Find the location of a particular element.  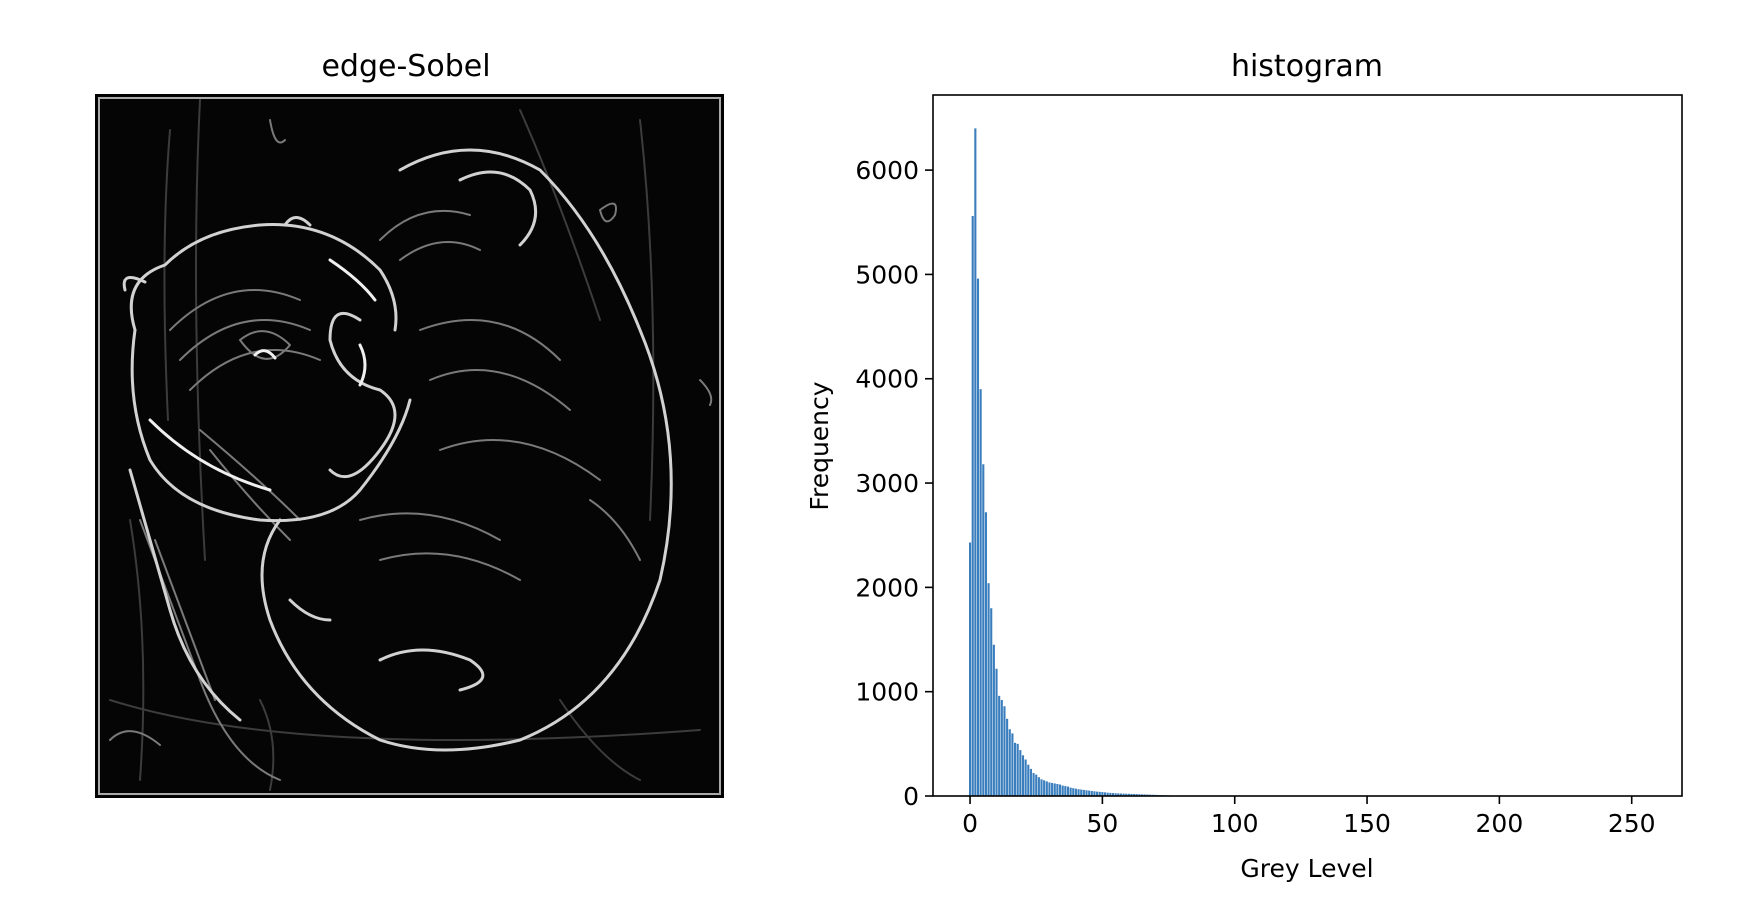

y-tick-label: 6000 is located at coordinates (887, 170).